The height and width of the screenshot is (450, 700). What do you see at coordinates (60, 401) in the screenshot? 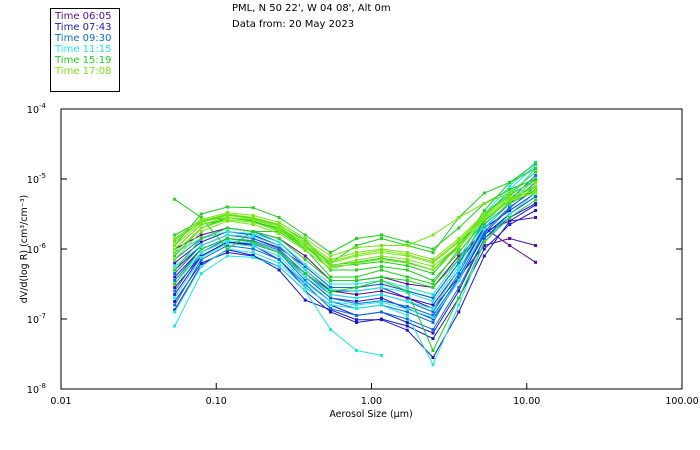
I see `x-tick-label: 0.01` at bounding box center [60, 401].